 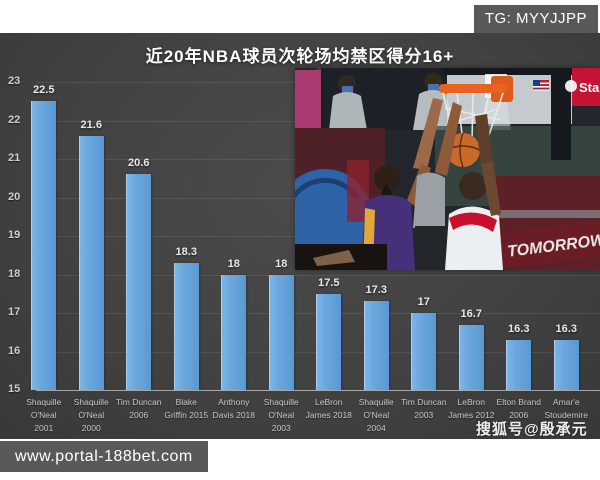 What do you see at coordinates (14, 350) in the screenshot?
I see `y-axis-tick-label: 16` at bounding box center [14, 350].